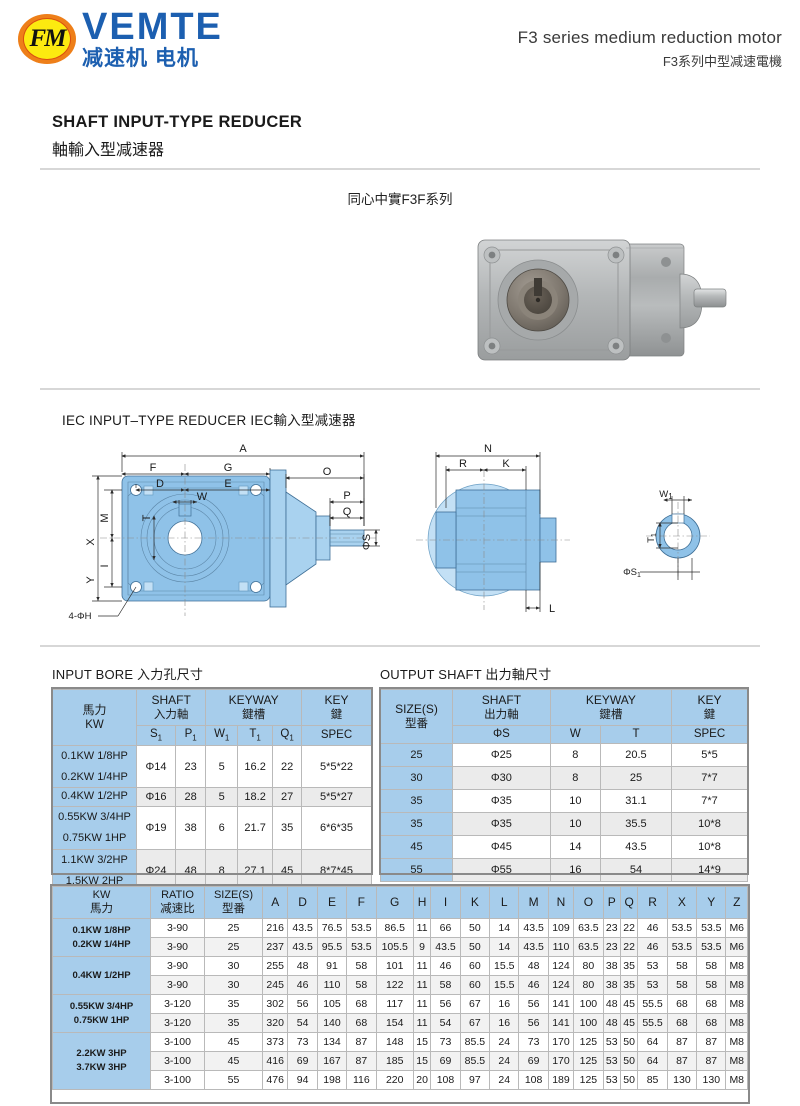  I want to click on cell-f: 58, so click(361, 985).